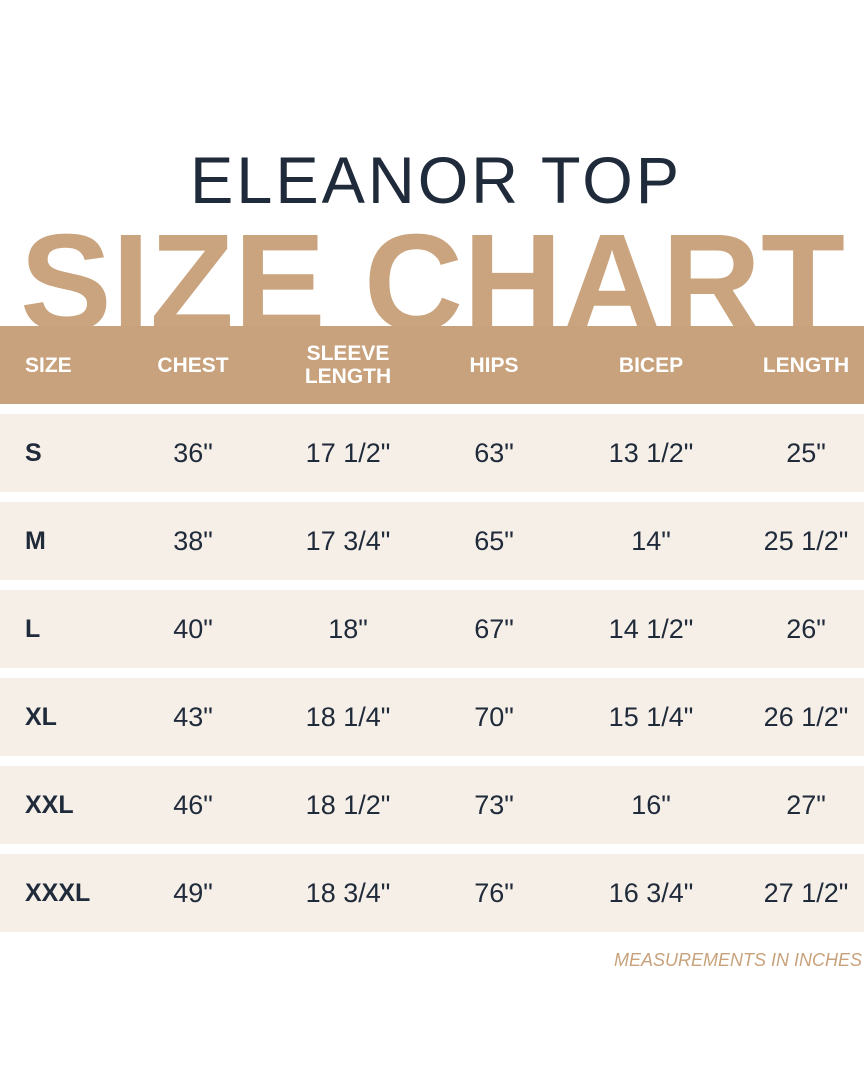  What do you see at coordinates (432, 453) in the screenshot?
I see `table-row: S 36" 17 1/2" 63" 13 1/2" 25"` at bounding box center [432, 453].